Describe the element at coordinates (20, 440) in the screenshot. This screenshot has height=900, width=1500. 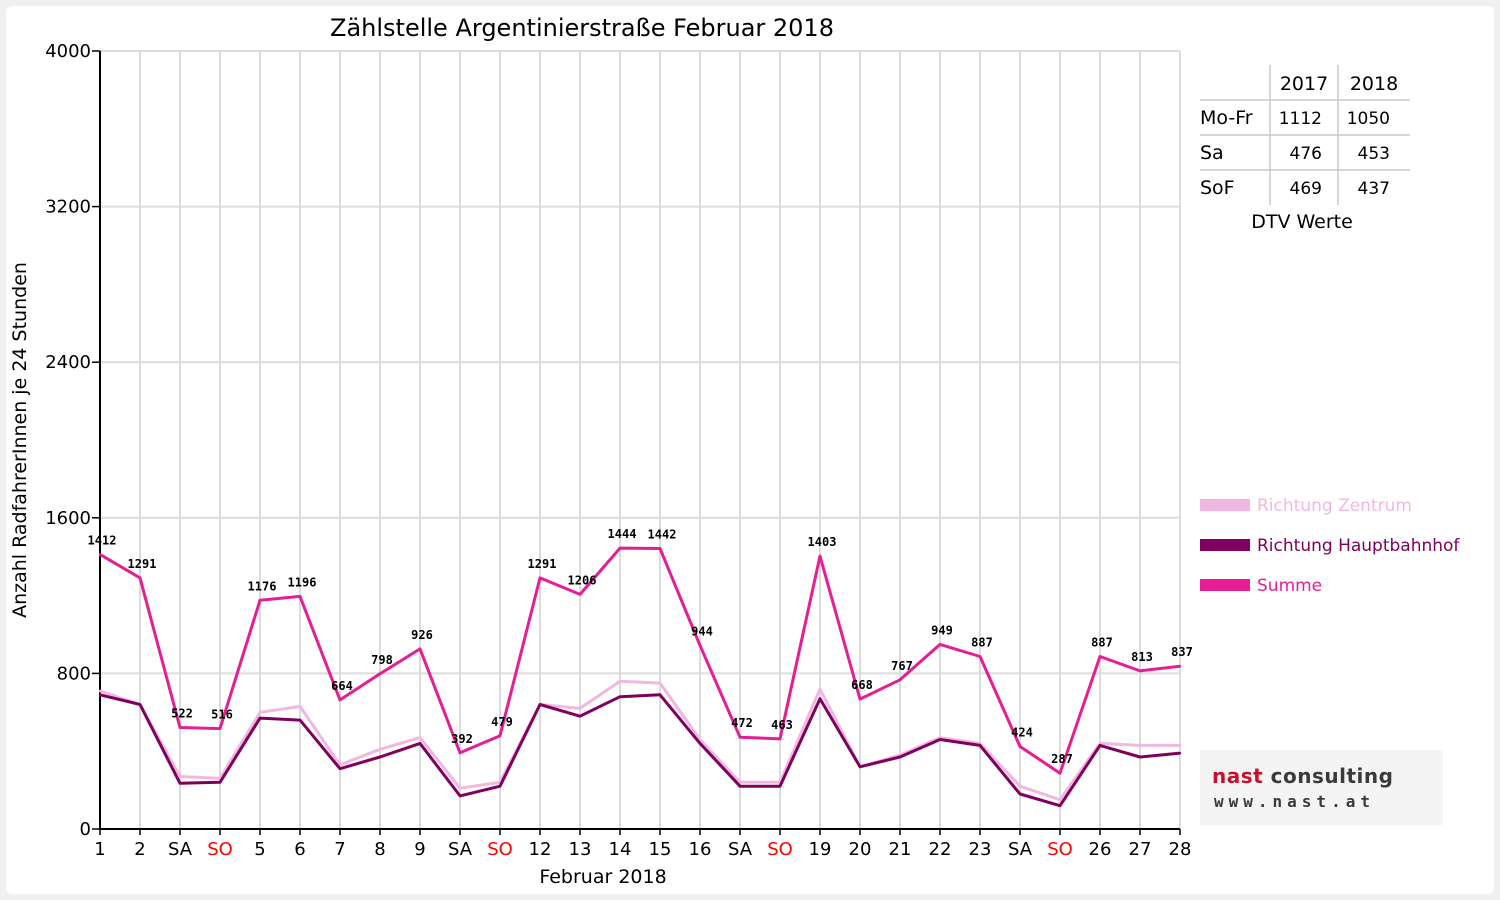
I see `y-axis-title: Anzahl RadfahrerInnen je 24 Stunden` at that location.